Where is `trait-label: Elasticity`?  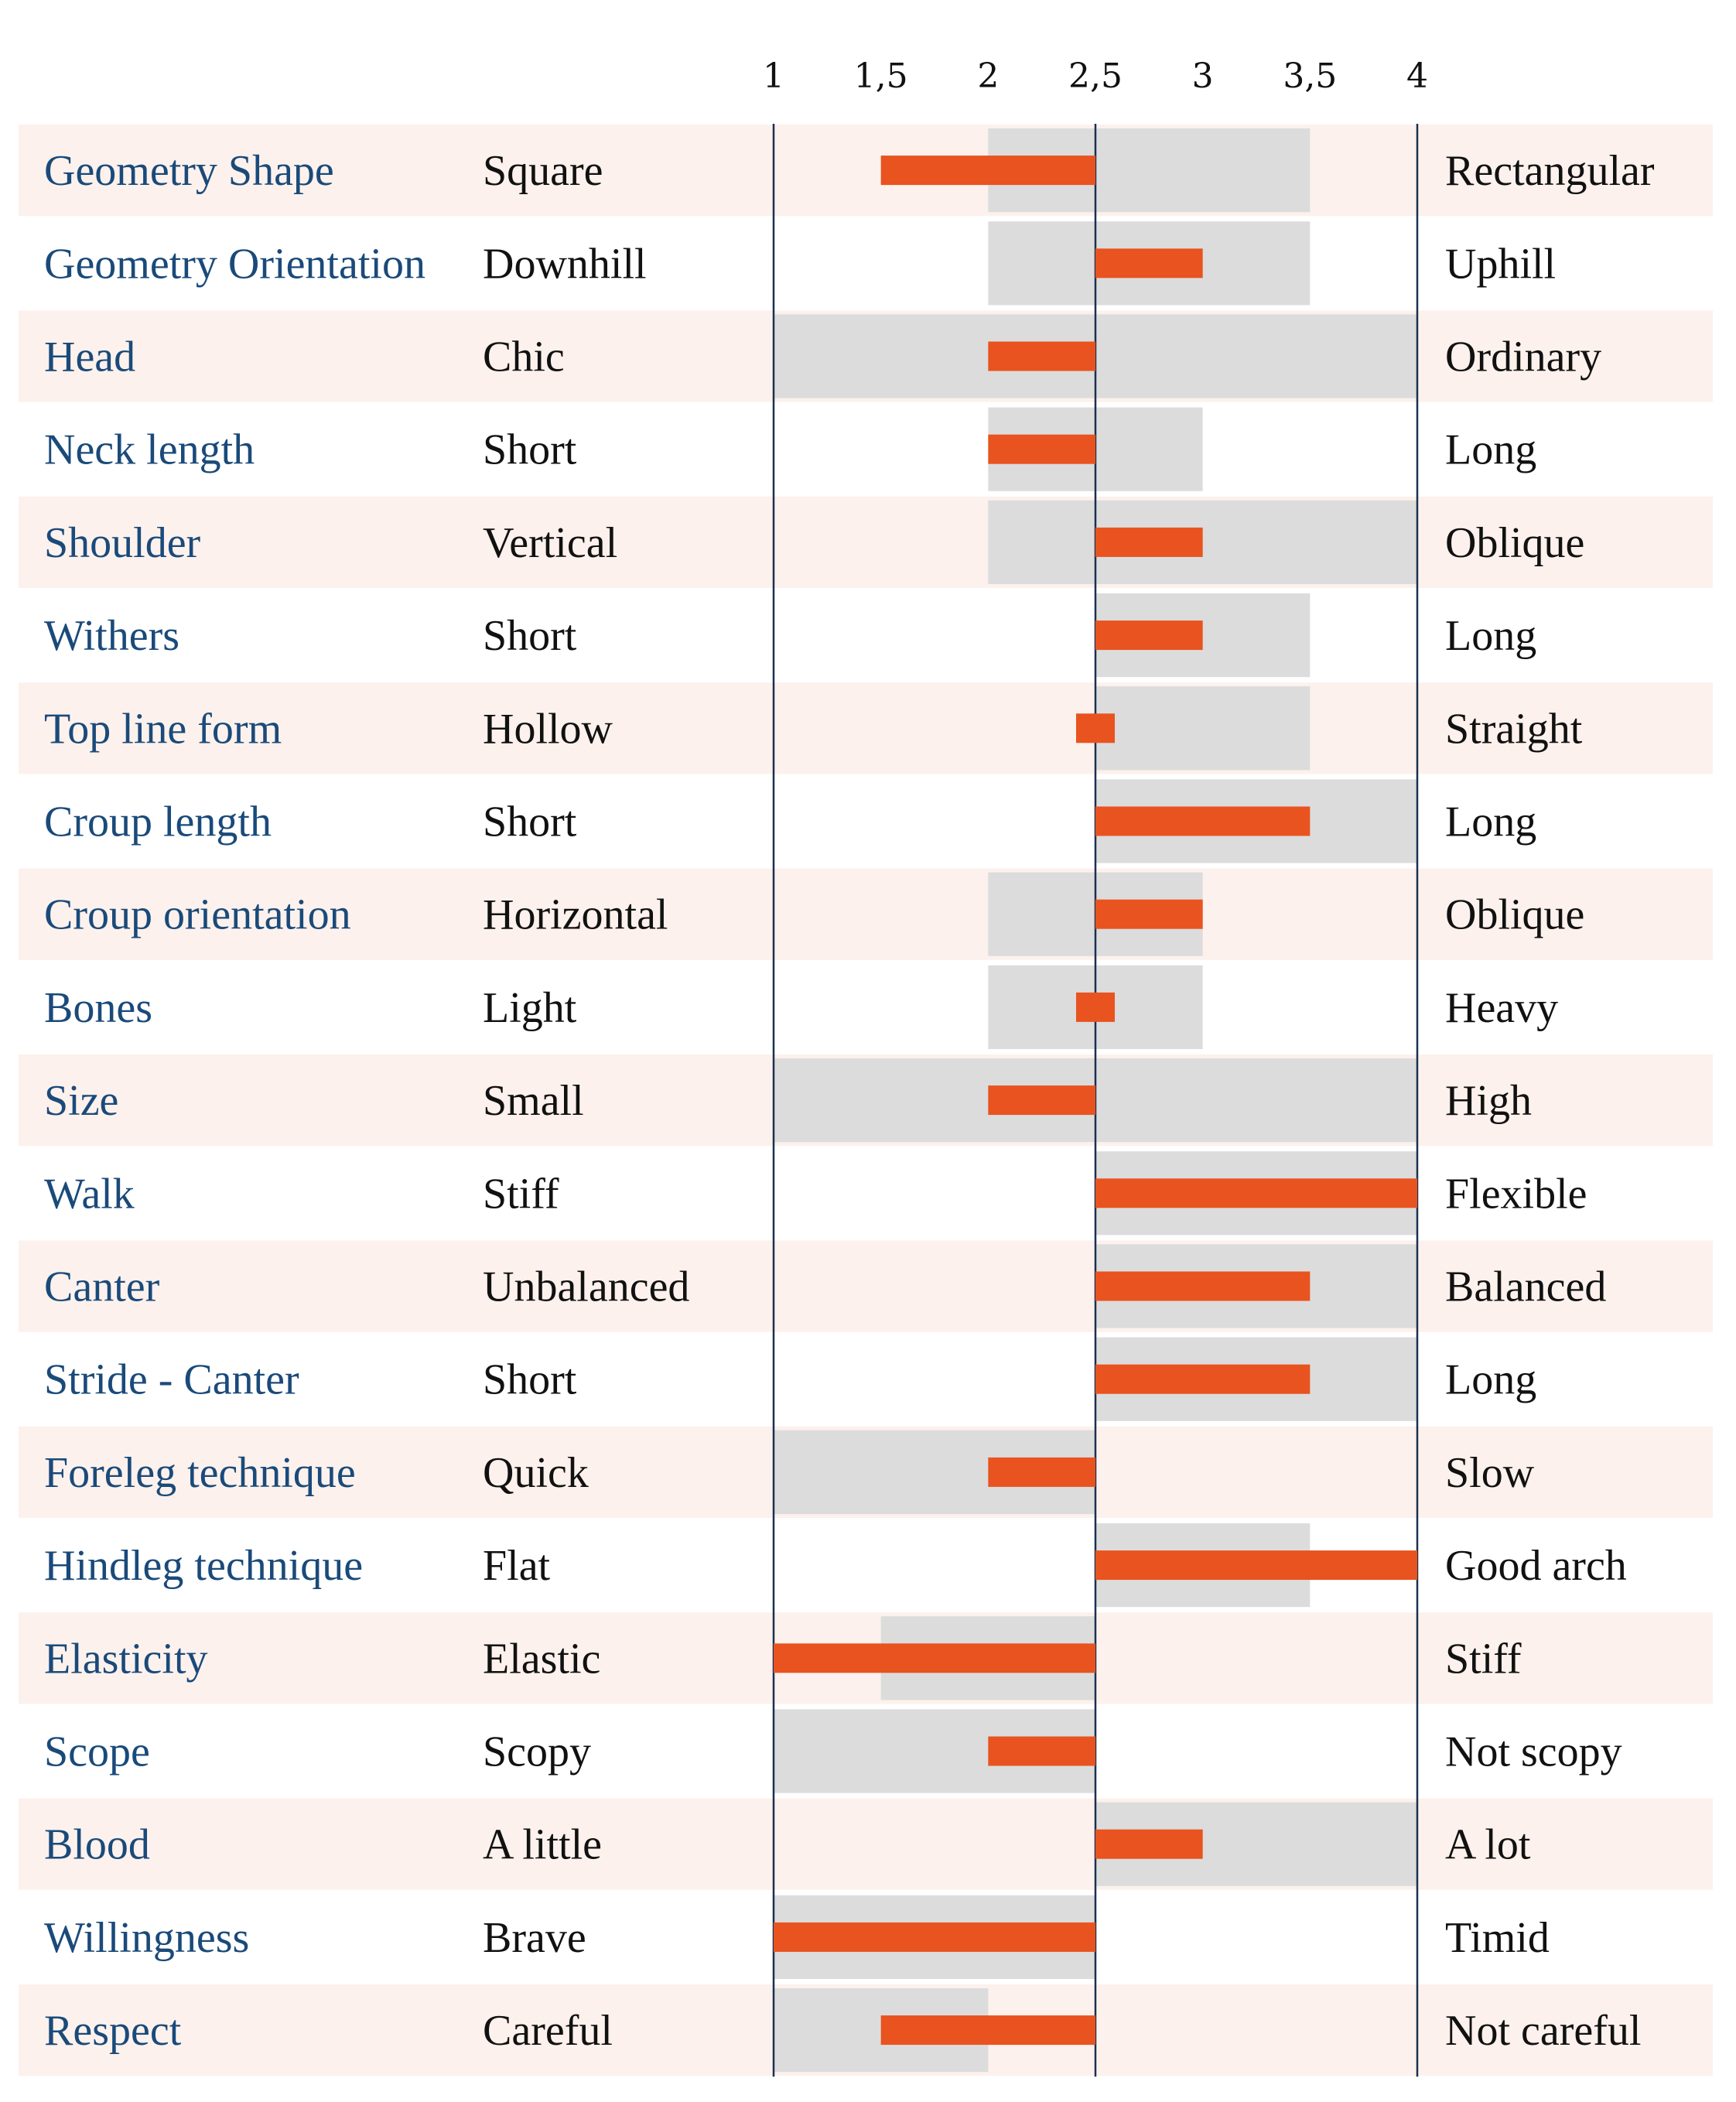
trait-label: Elasticity is located at coordinates (126, 1659).